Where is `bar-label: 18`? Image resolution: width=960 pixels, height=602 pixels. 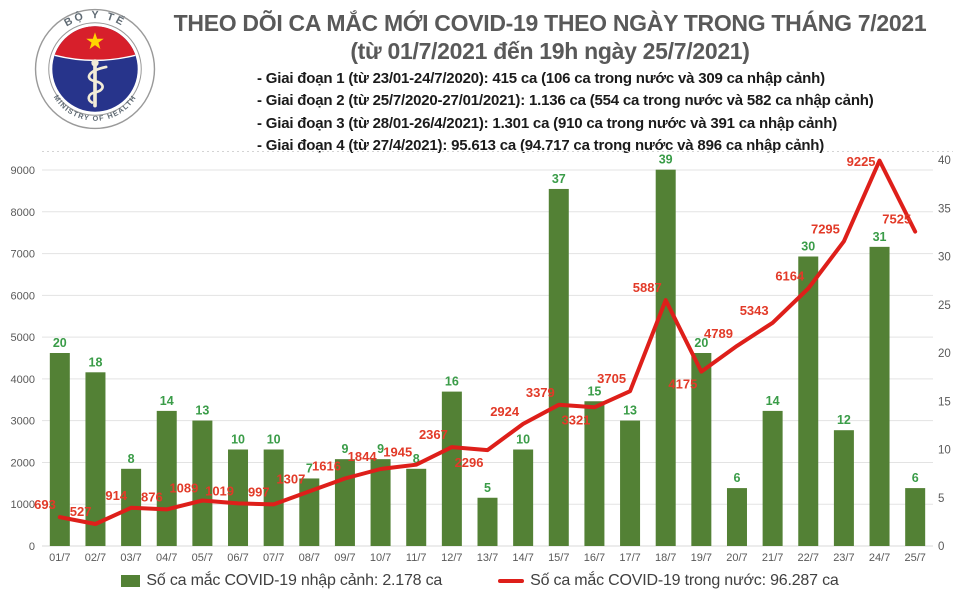 bar-label: 18 is located at coordinates (96, 362).